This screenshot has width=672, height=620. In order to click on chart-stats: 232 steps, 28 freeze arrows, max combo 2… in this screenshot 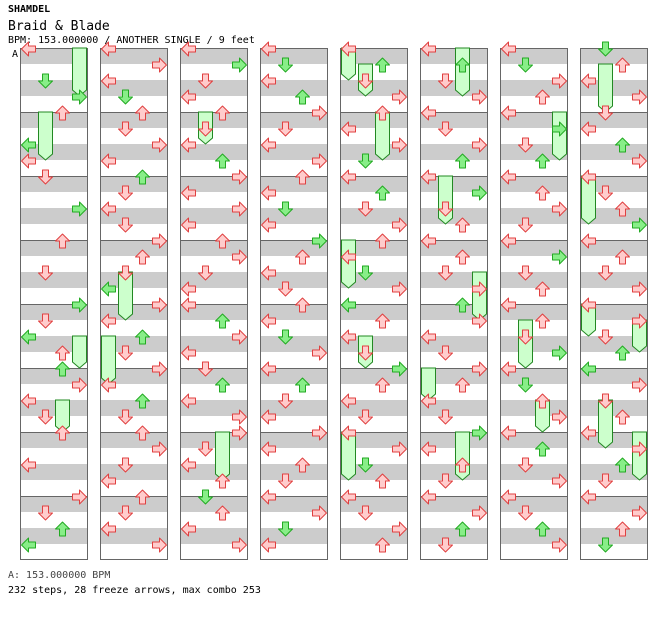, I will do `click(134, 590)`.